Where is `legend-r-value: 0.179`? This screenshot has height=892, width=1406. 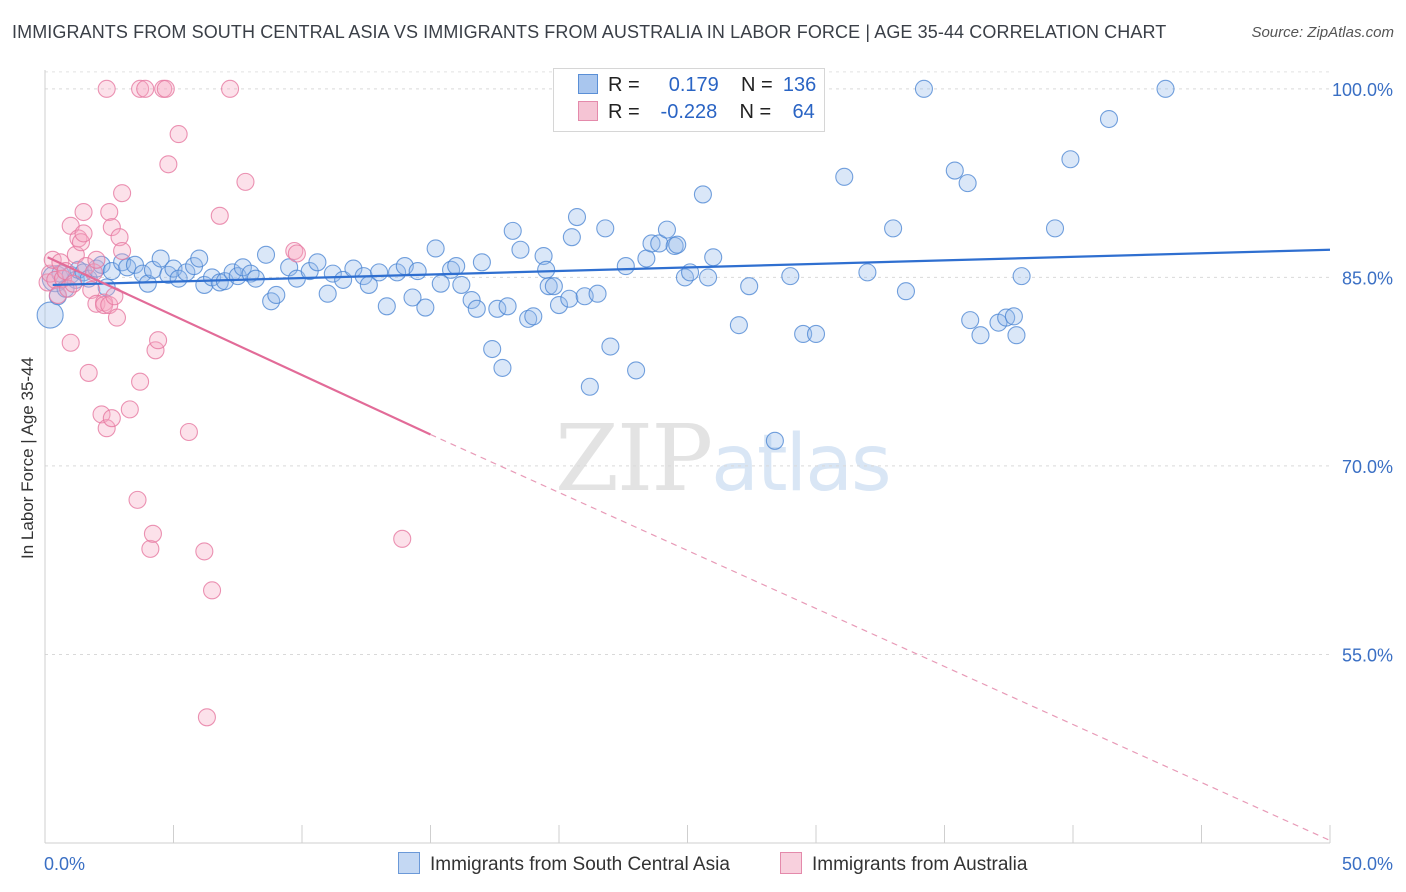
legend-r-value: 0.179 is located at coordinates (693, 85).